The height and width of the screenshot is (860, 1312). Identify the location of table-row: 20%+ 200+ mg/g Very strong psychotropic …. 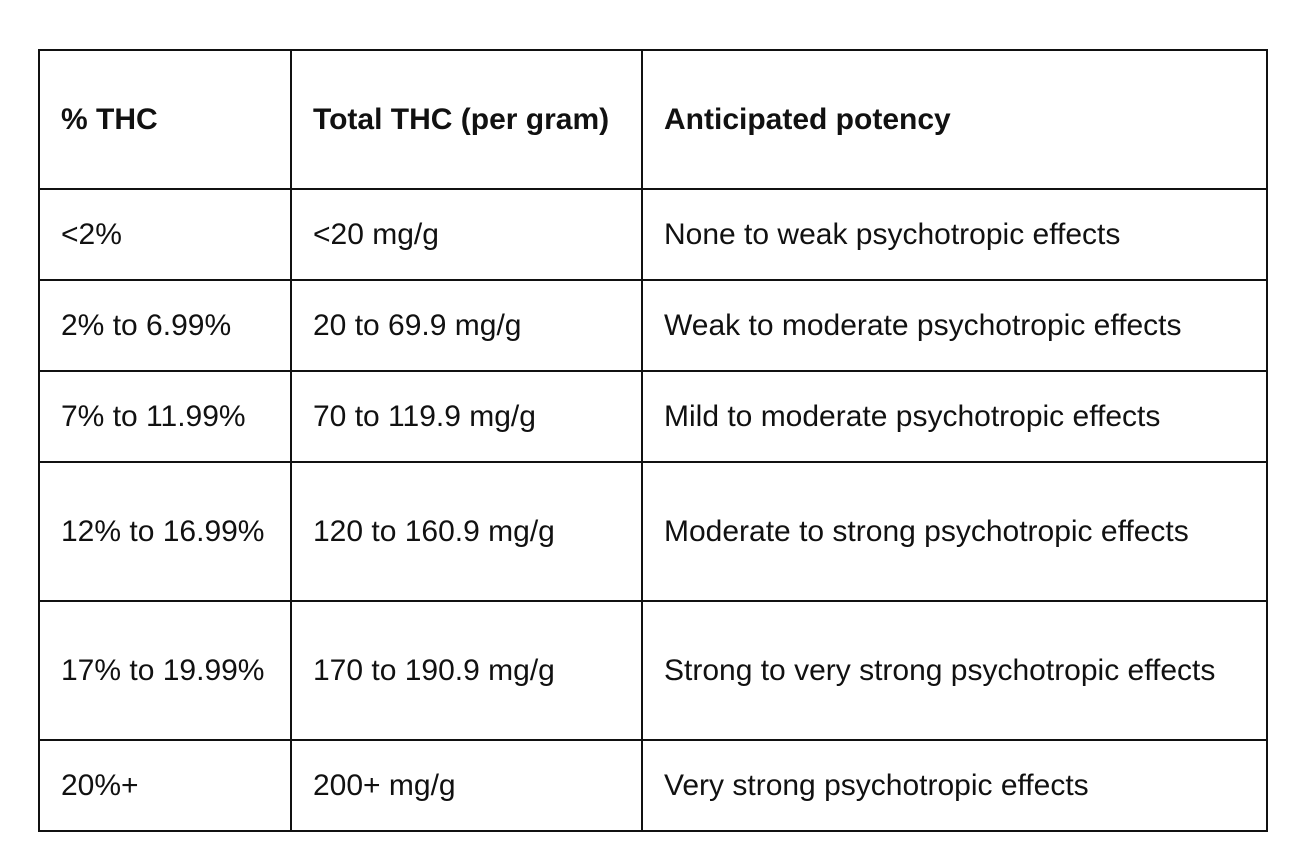
(653, 785).